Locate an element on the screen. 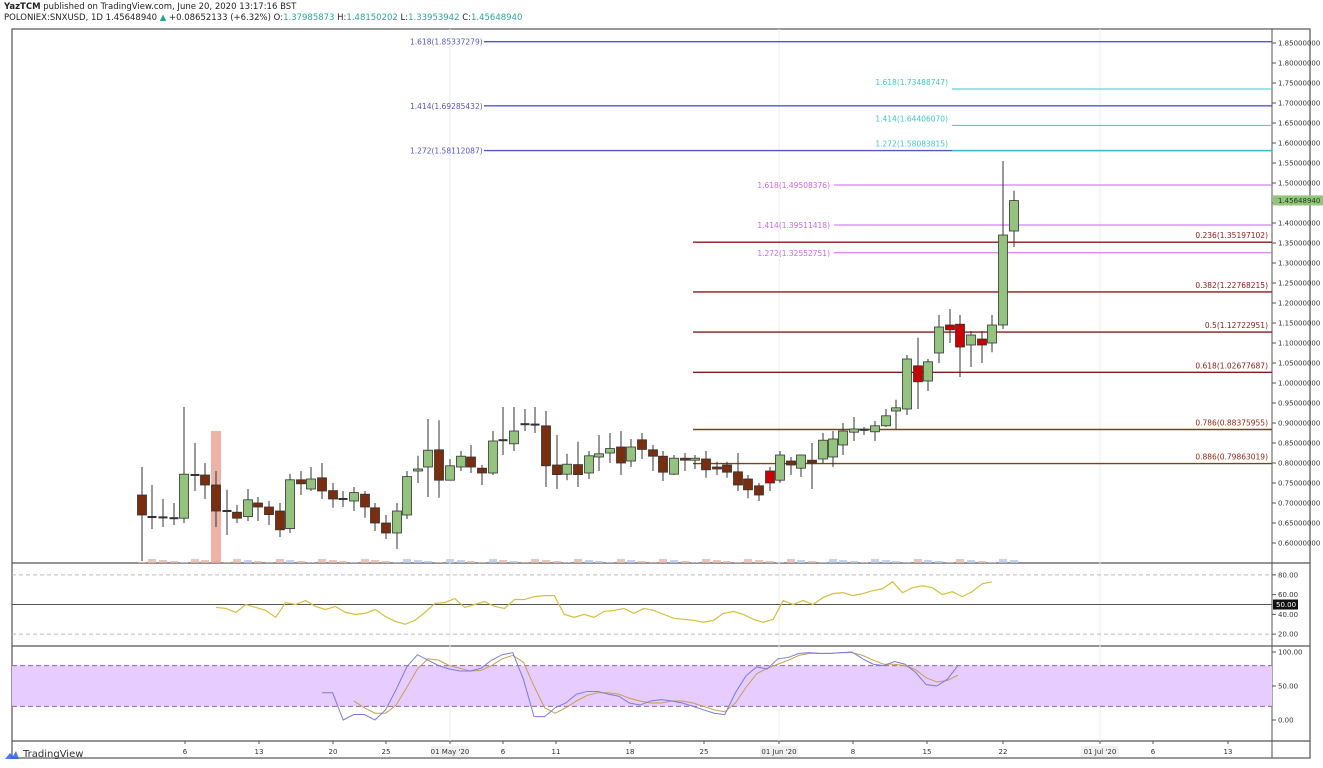 The width and height of the screenshot is (1323, 768). author-name: YazTCM is located at coordinates (22, 7).